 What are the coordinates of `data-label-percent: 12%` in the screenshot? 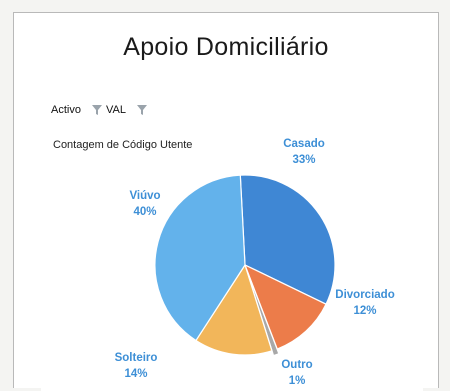 It's located at (364, 311).